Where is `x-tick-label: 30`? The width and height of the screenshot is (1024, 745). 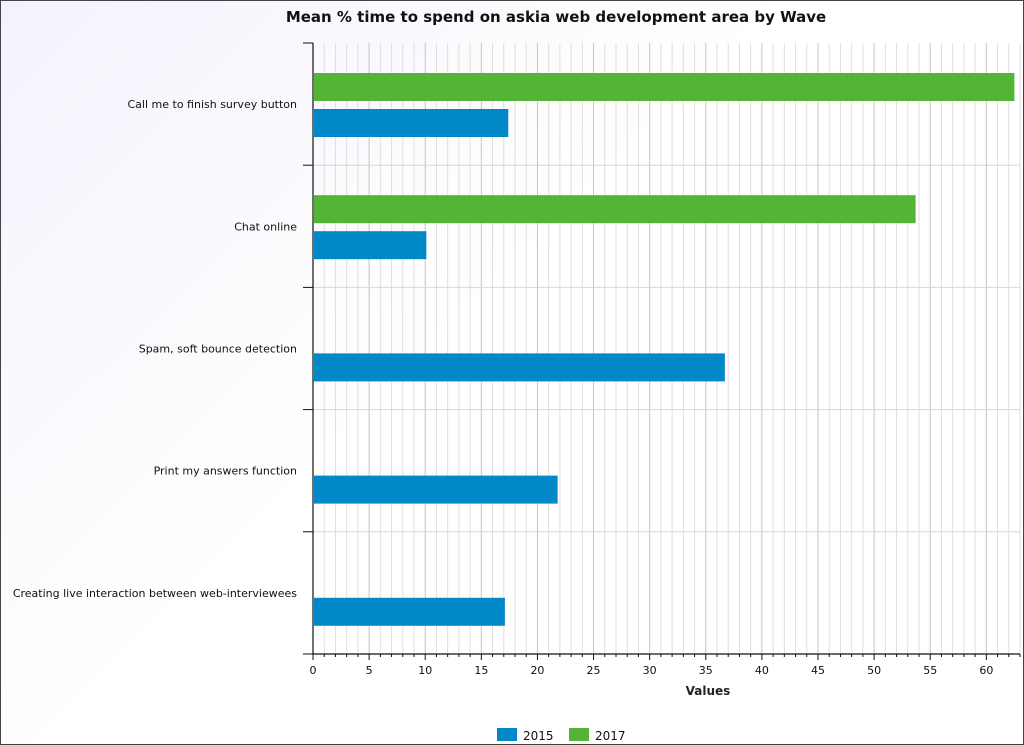 x-tick-label: 30 is located at coordinates (650, 670).